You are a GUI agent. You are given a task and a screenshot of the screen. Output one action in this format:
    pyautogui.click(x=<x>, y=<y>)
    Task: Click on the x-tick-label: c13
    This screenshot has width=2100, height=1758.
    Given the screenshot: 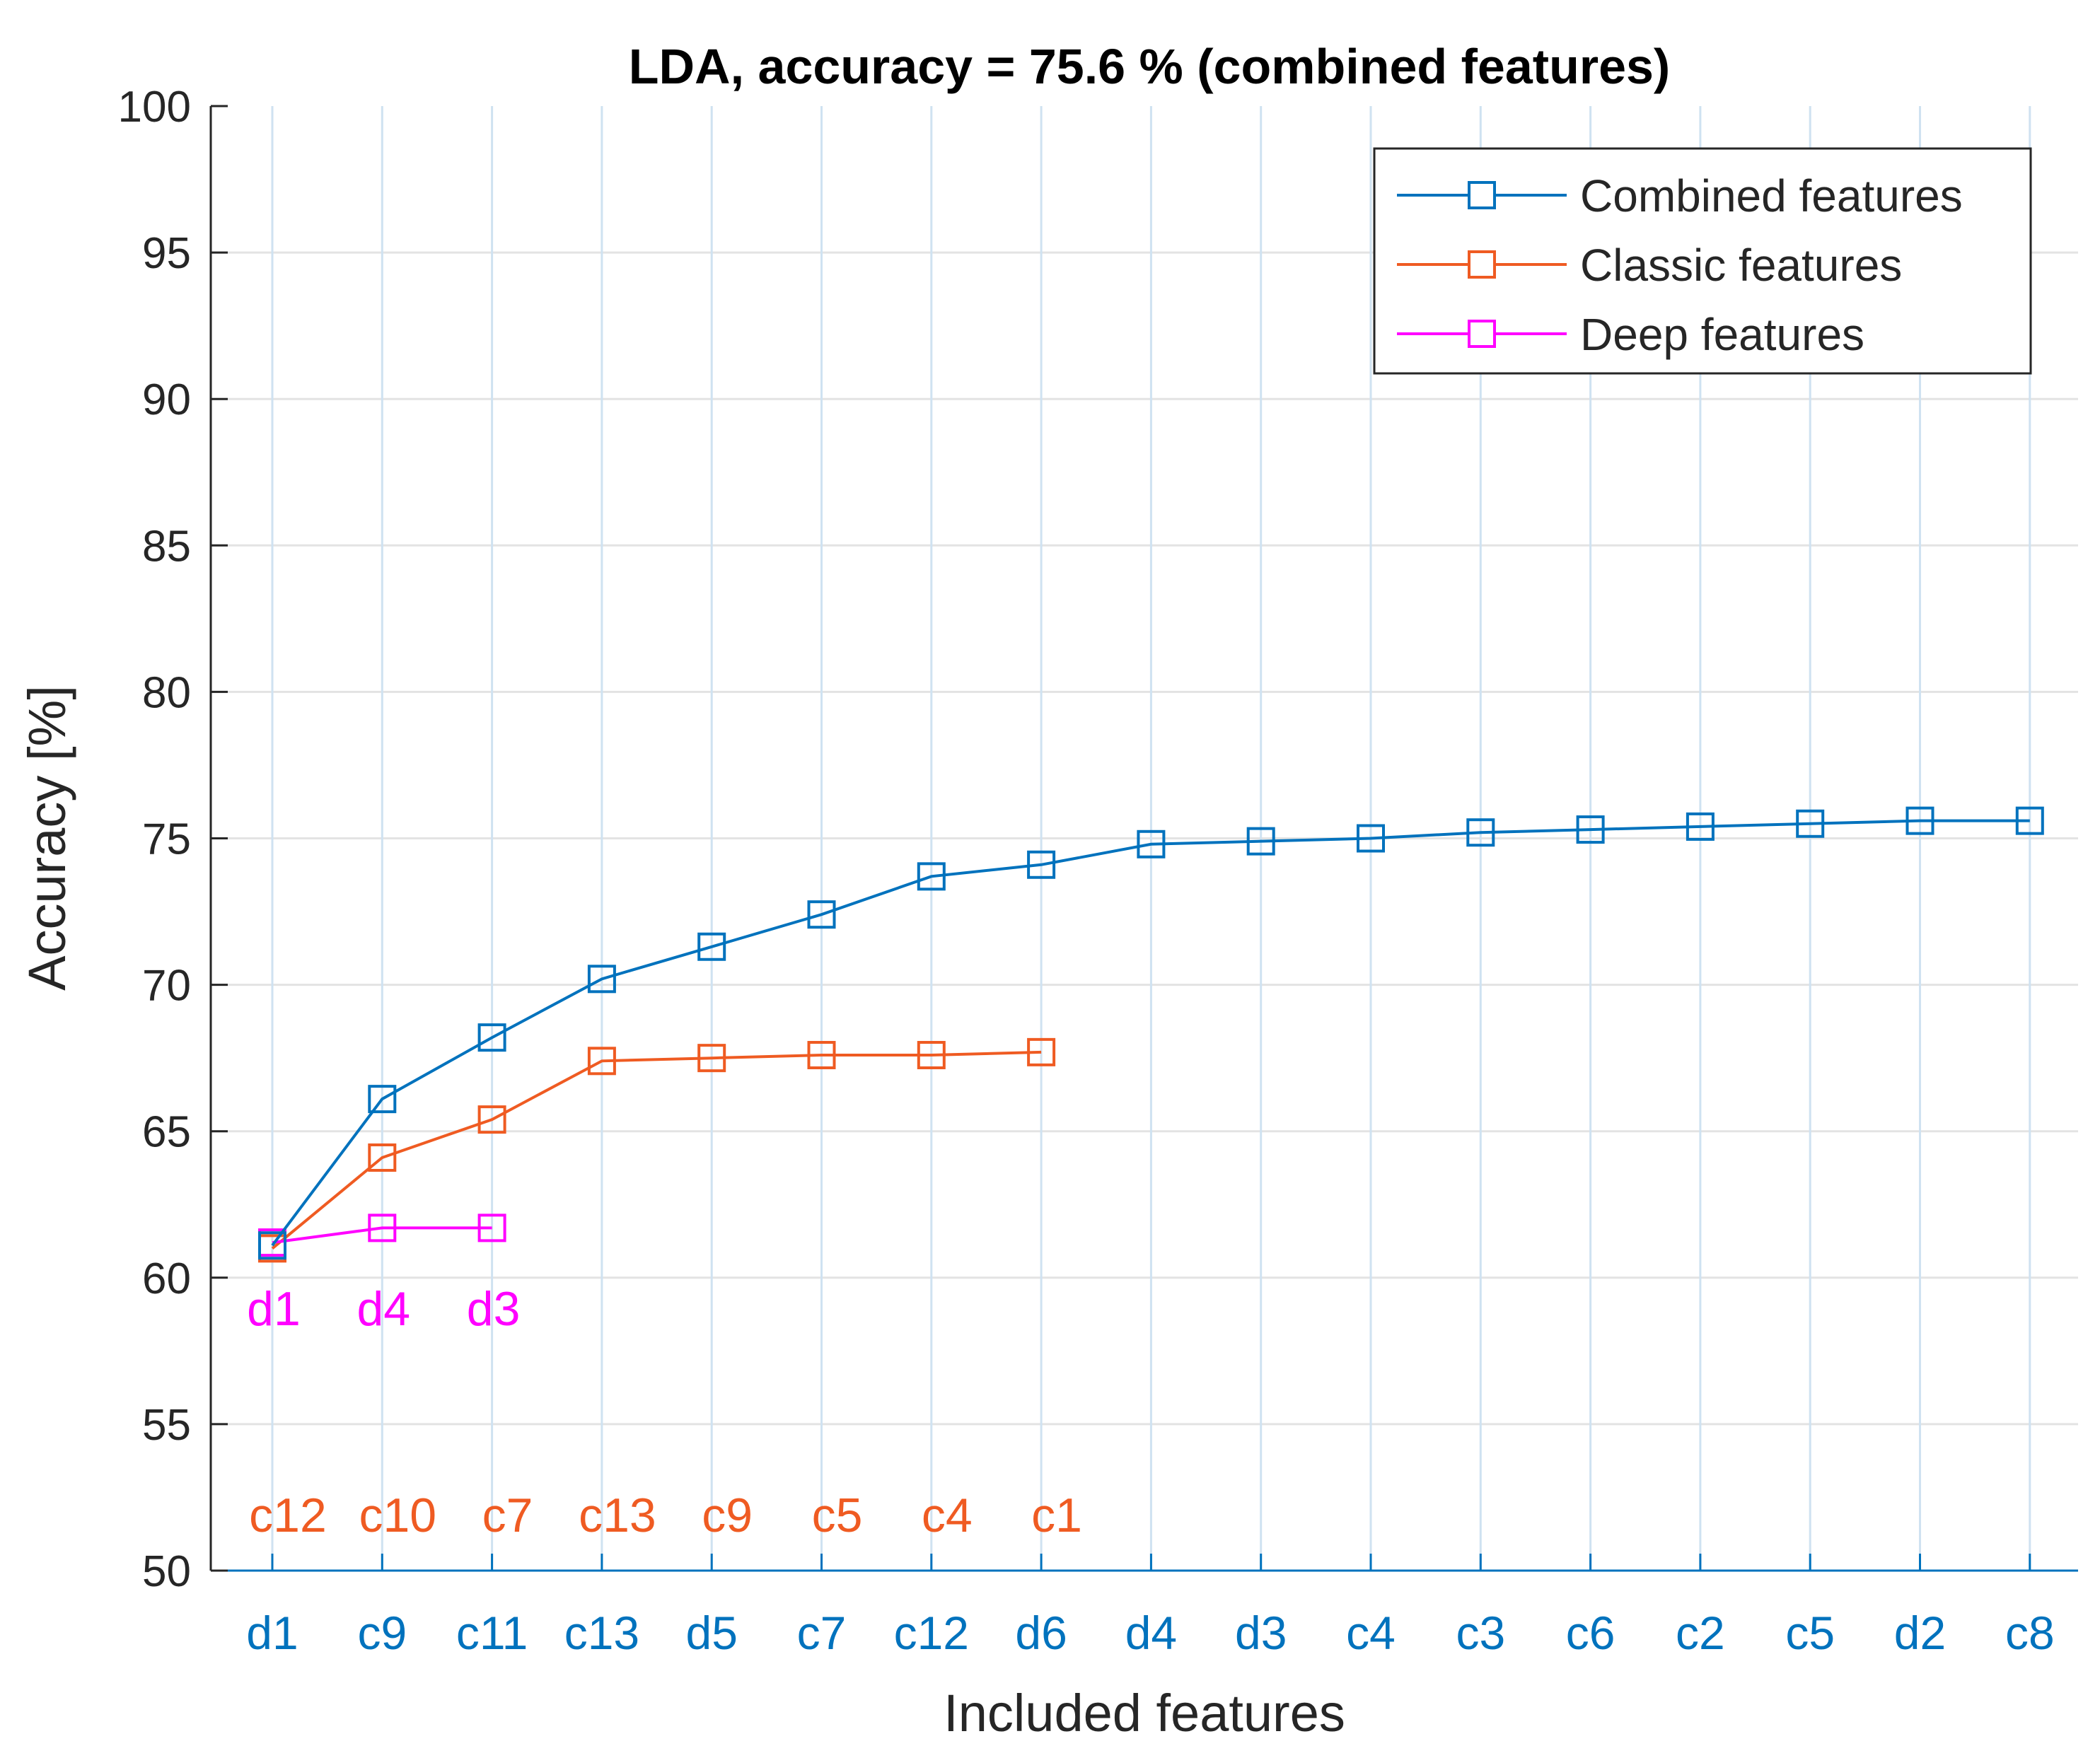 What is the action you would take?
    pyautogui.click(x=601, y=1633)
    